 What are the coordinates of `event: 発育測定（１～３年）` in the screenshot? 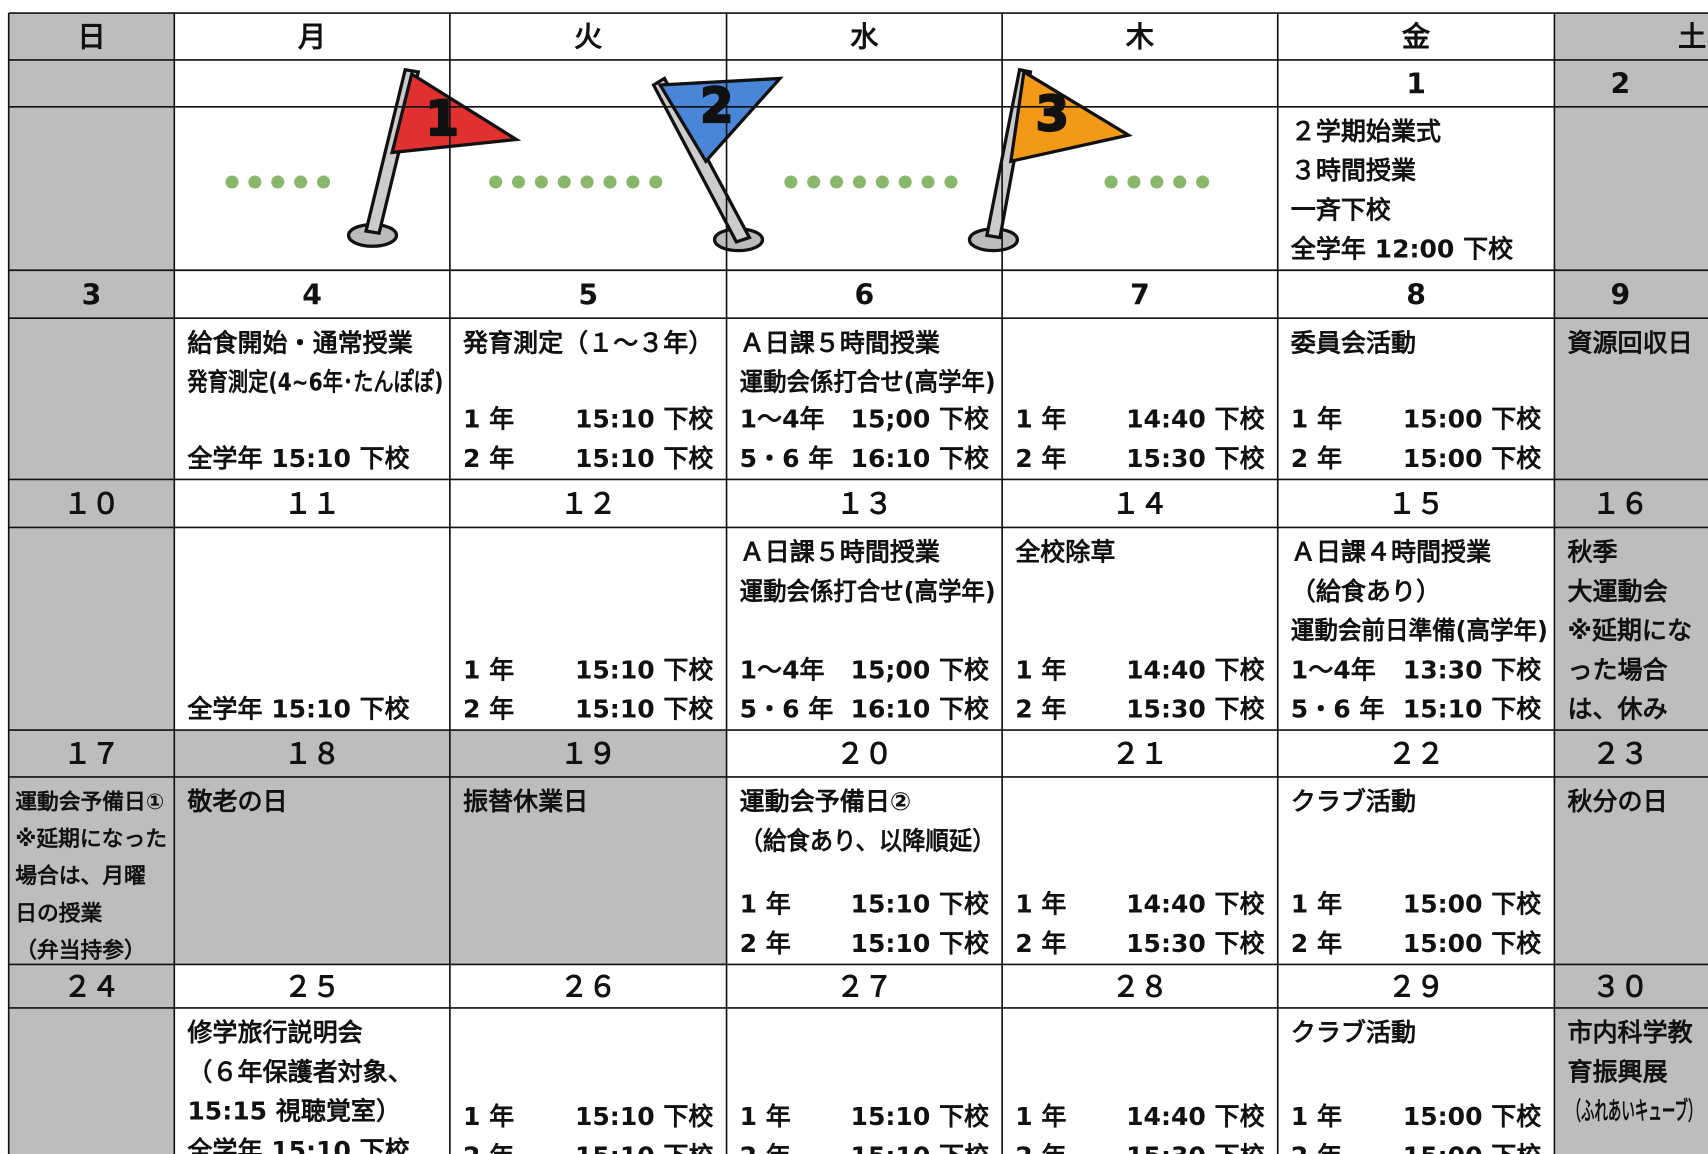 It's located at (587, 342).